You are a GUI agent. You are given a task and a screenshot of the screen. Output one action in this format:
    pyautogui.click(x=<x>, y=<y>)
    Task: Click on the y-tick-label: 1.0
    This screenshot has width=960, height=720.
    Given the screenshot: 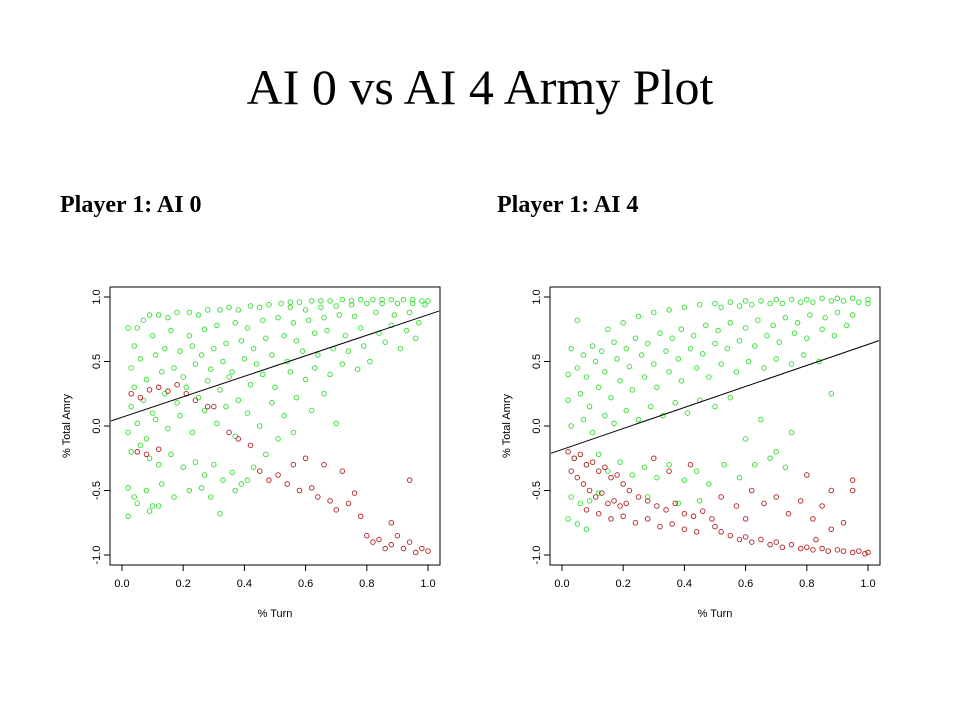 What is the action you would take?
    pyautogui.click(x=537, y=296)
    